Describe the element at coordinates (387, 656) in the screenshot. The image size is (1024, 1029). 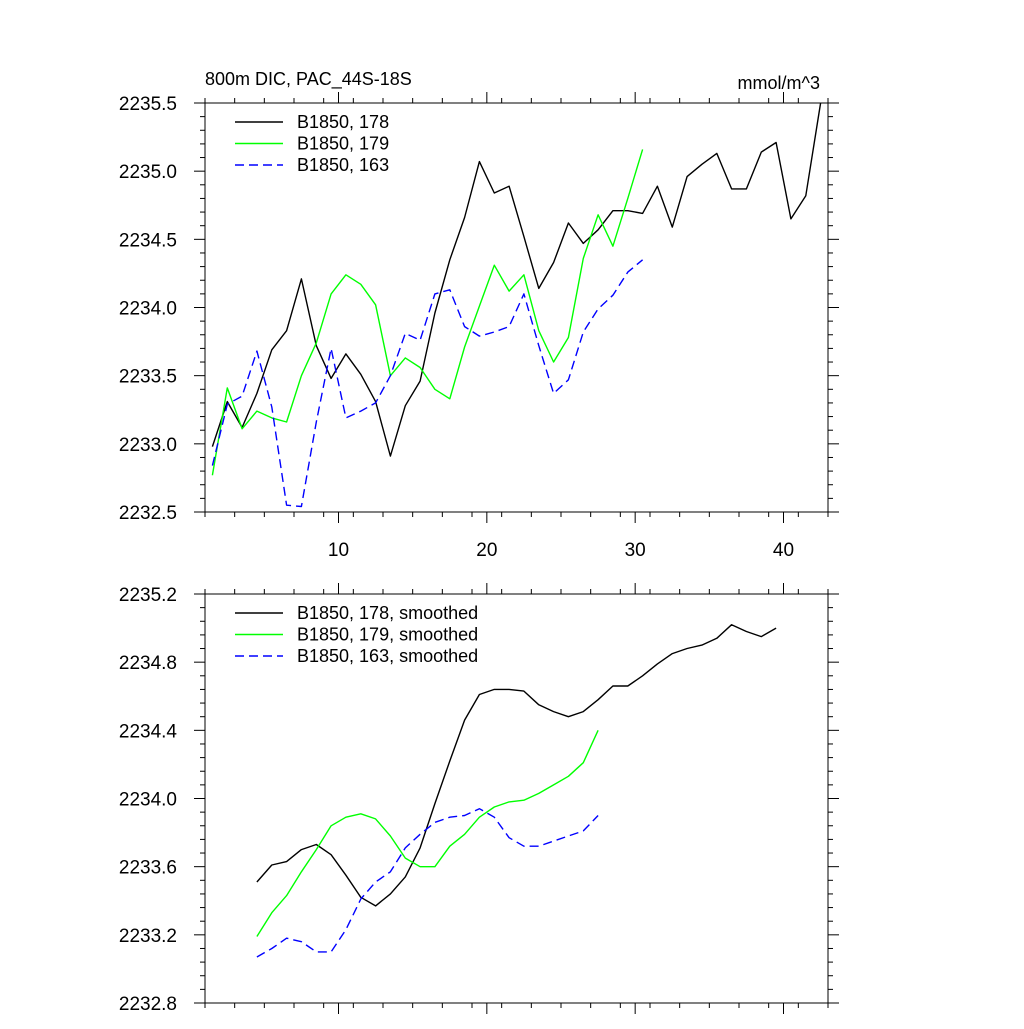
I see `panel2-legend-label-3: B1850, 163, smoothed` at that location.